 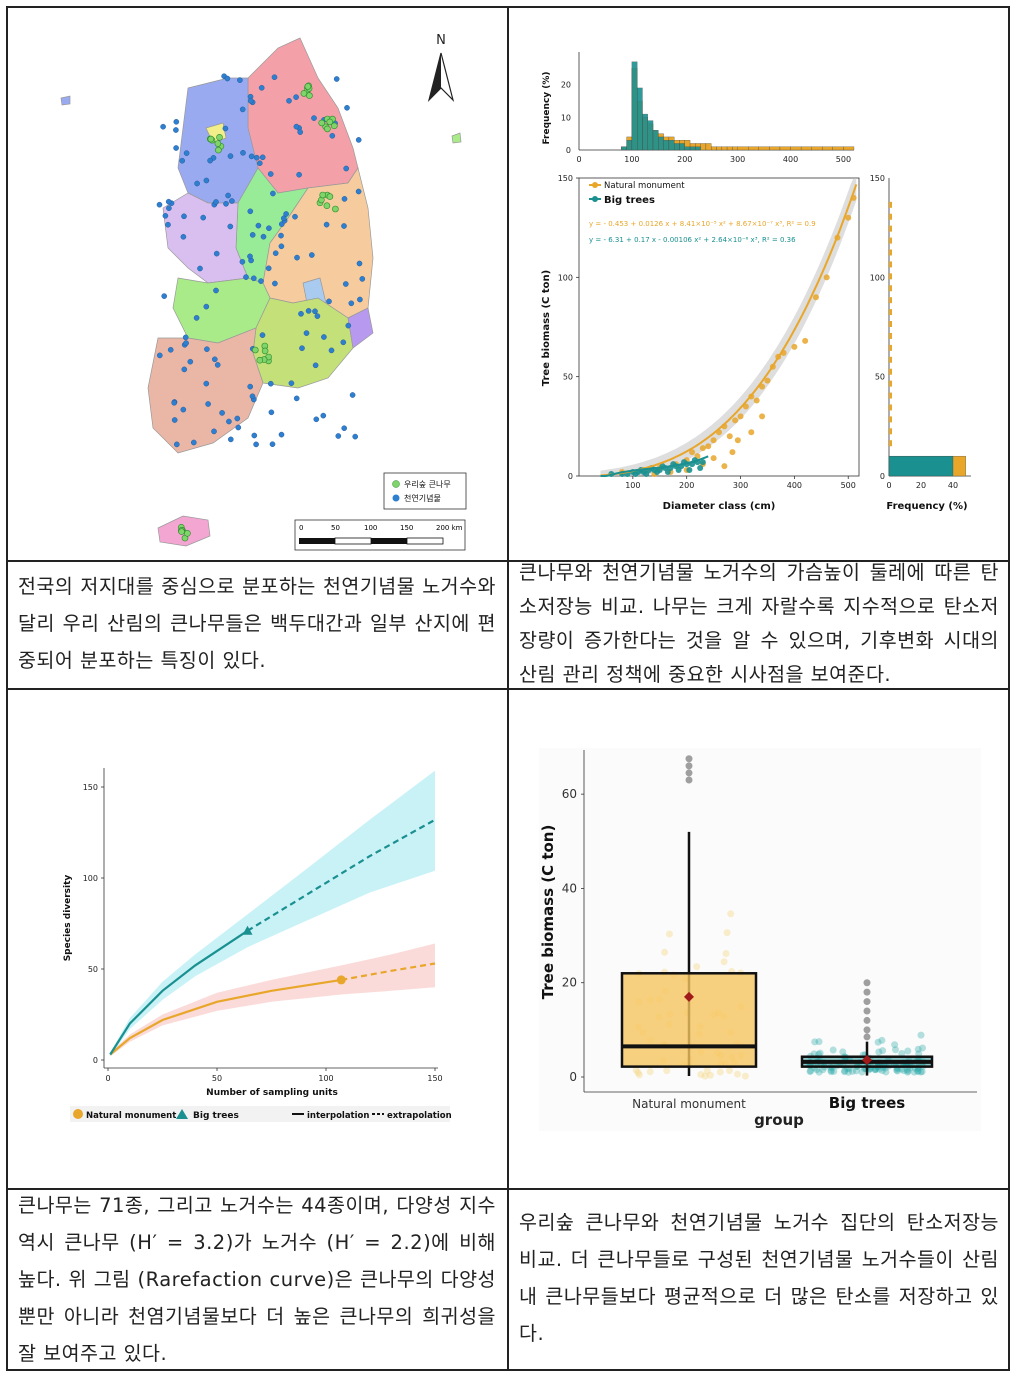 I want to click on map-region-chungnam, so click(x=205, y=238).